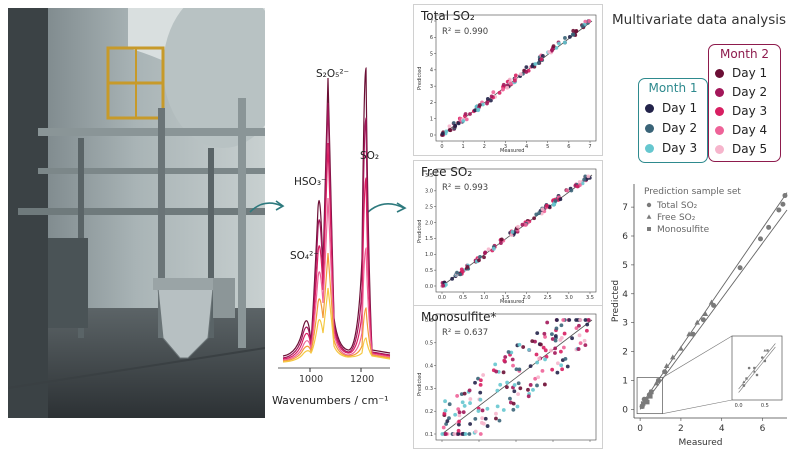 Image resolution: width=788 pixels, height=449 pixels. I want to click on x-tick-label: 0, so click(441, 147).